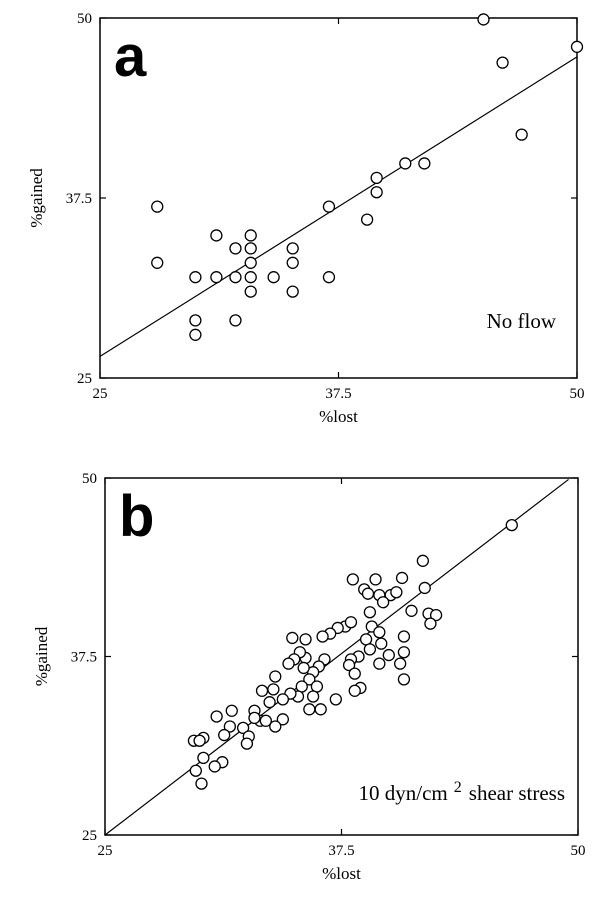 Image resolution: width=595 pixels, height=910 pixels. I want to click on annotation-part: 10 dyn/cm, so click(403, 793).